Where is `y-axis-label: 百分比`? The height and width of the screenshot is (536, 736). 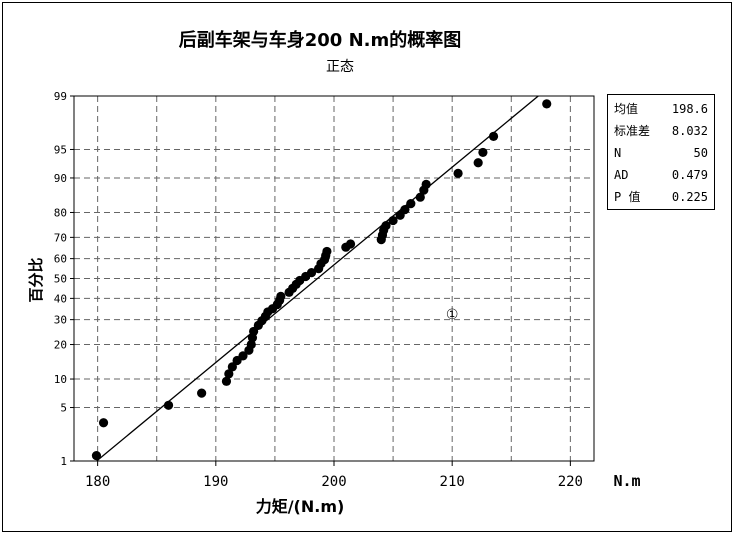
y-axis-label: 百分比 is located at coordinates (36, 279).